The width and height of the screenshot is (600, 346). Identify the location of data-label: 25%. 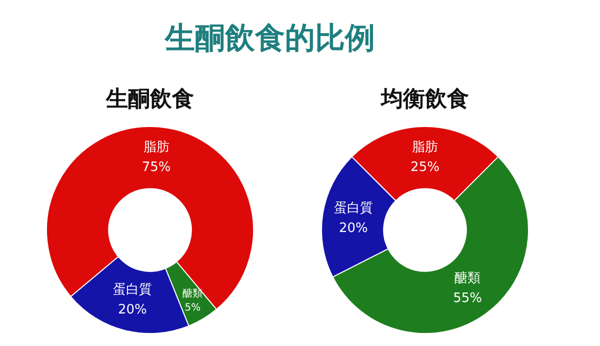
(425, 167).